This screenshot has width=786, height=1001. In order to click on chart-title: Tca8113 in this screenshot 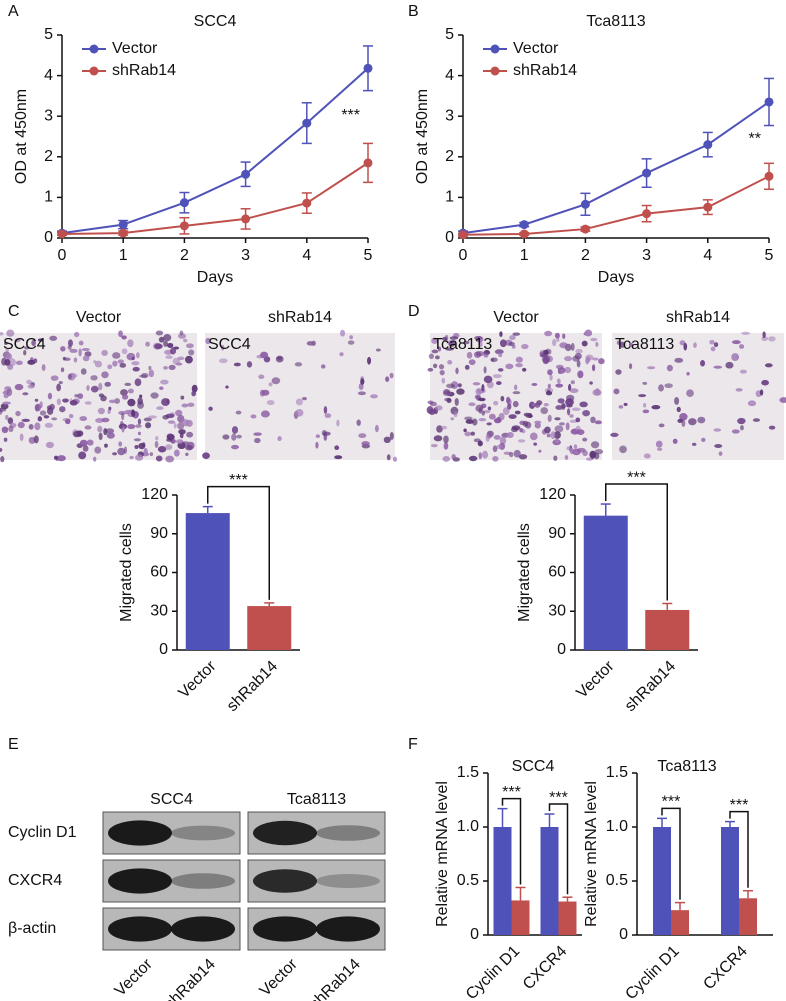, I will do `click(686, 766)`.